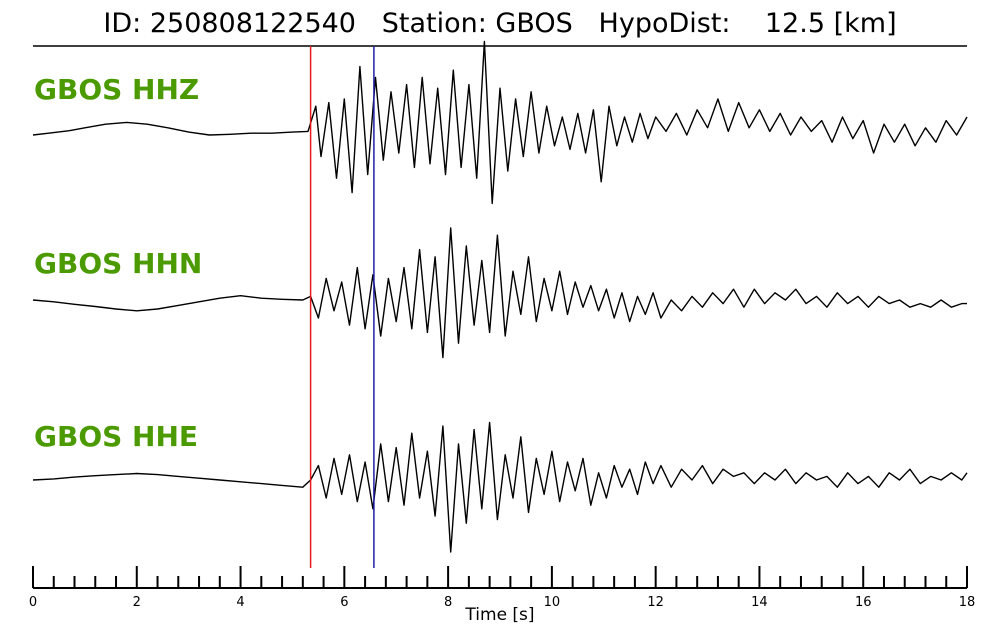 The height and width of the screenshot is (640, 1000). What do you see at coordinates (342, 307) in the screenshot?
I see `phase-marker-group` at bounding box center [342, 307].